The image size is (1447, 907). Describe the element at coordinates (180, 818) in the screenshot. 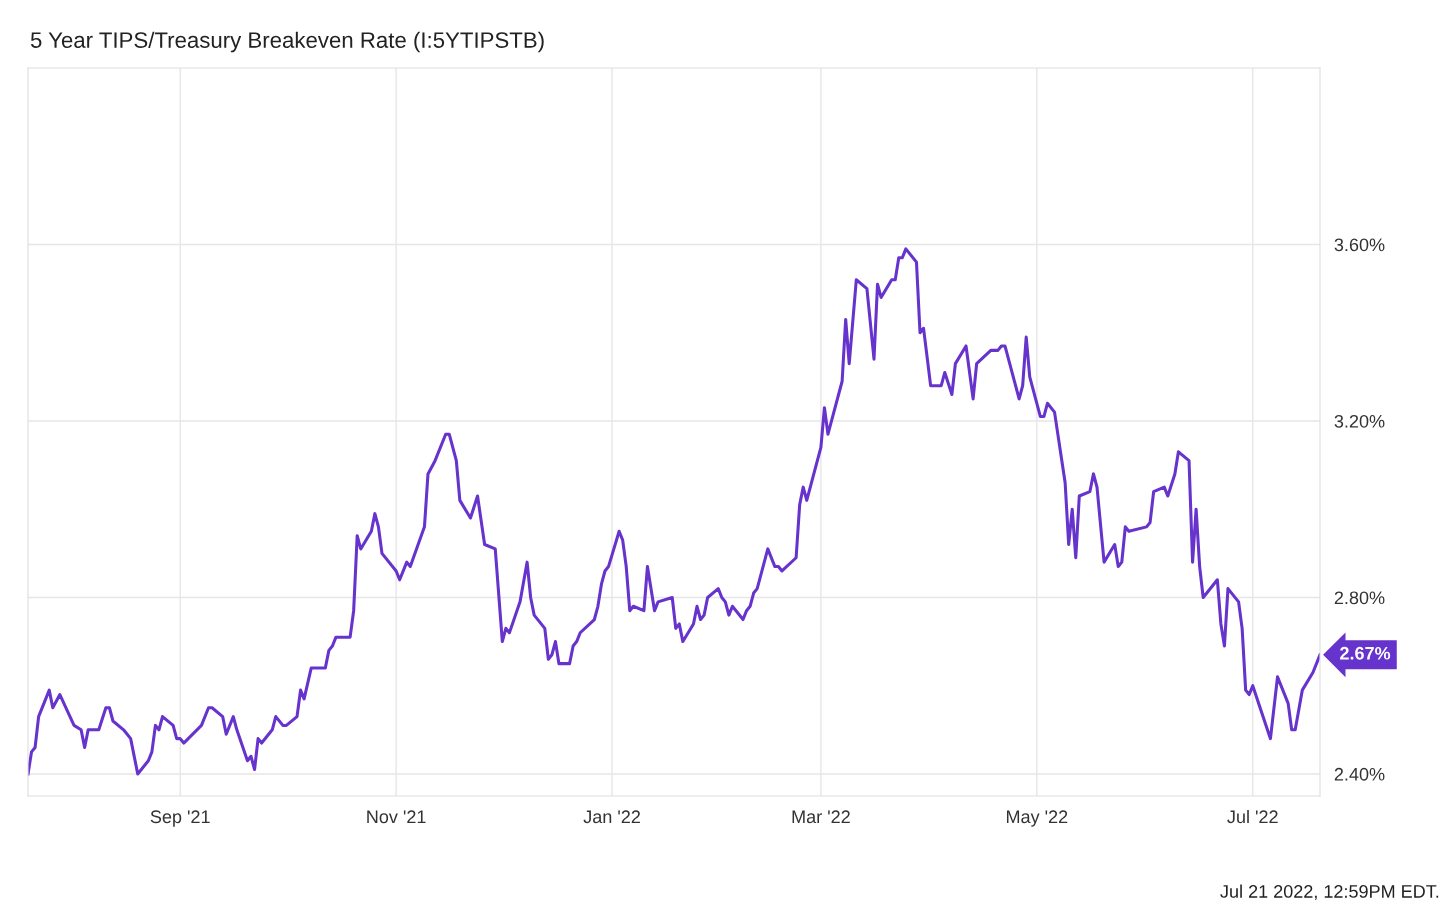

I see `x-tick-label: Sep '21` at that location.